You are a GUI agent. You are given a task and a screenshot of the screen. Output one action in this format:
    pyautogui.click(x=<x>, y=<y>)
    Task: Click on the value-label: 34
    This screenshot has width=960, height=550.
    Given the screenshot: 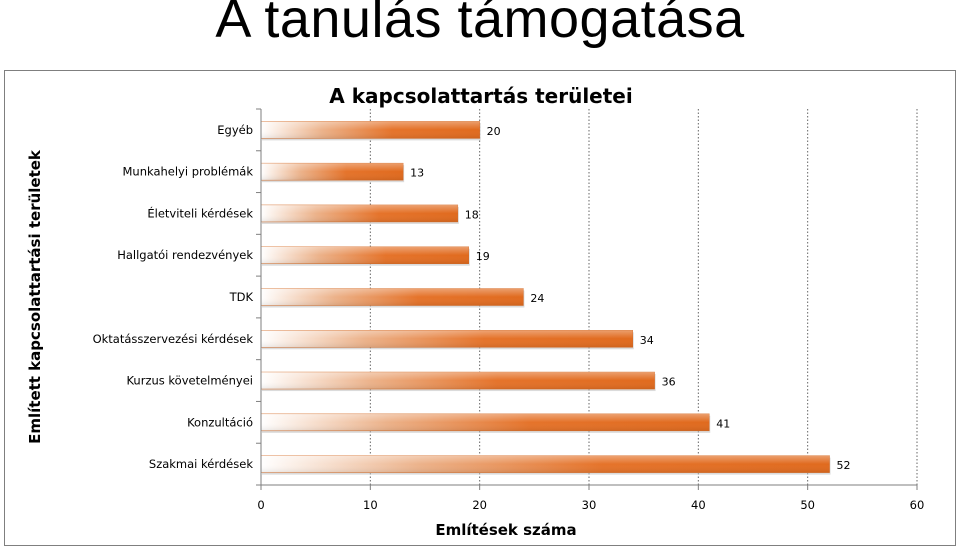 What is the action you would take?
    pyautogui.click(x=647, y=340)
    